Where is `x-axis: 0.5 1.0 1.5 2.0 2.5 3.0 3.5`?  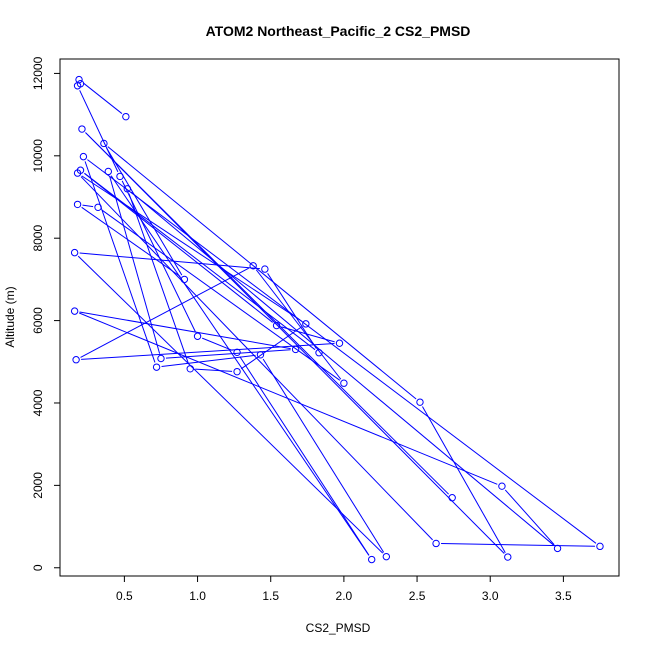 x-axis: 0.5 1.0 1.5 2.0 2.5 3.0 3.5 is located at coordinates (344, 589).